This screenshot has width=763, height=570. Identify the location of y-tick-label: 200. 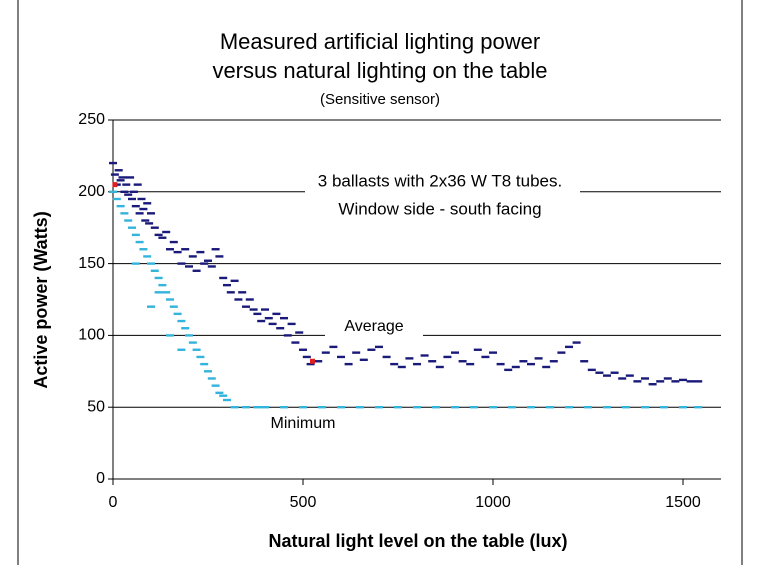
(91, 191).